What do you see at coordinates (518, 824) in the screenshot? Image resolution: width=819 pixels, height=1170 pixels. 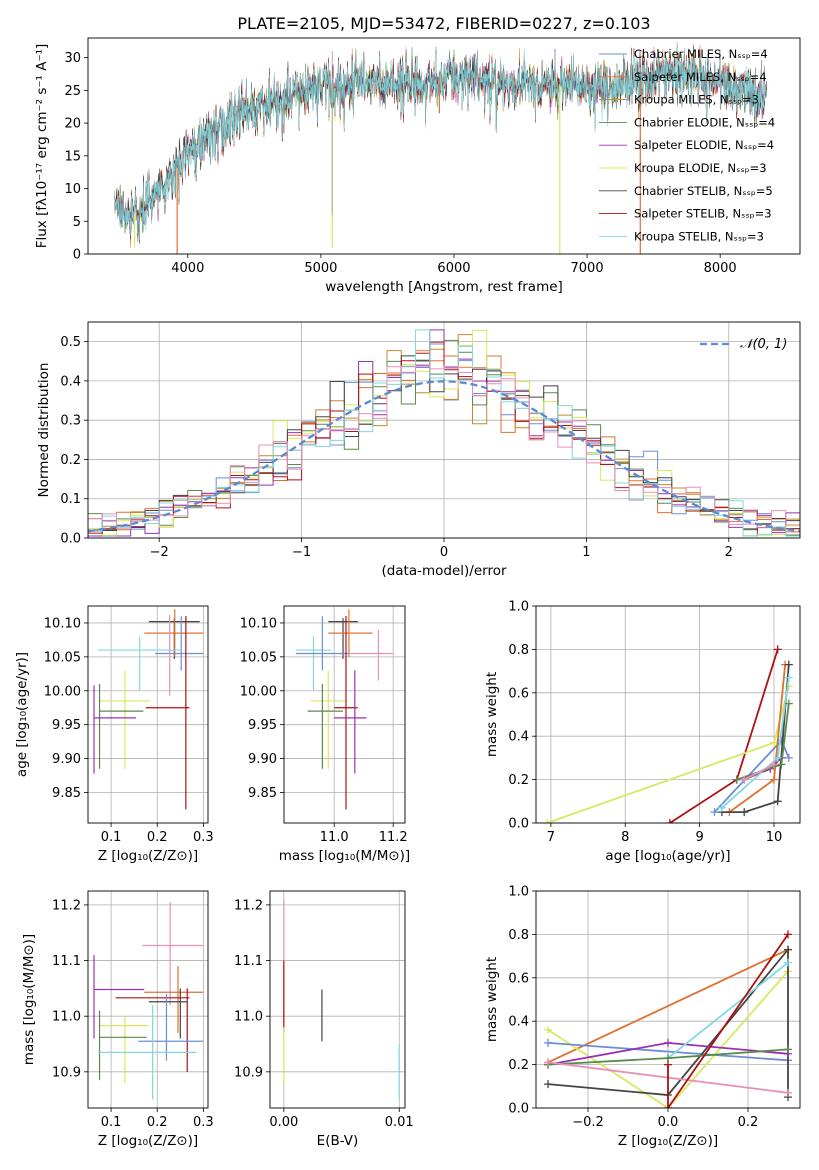 I see `y-tick-label: 0.0` at bounding box center [518, 824].